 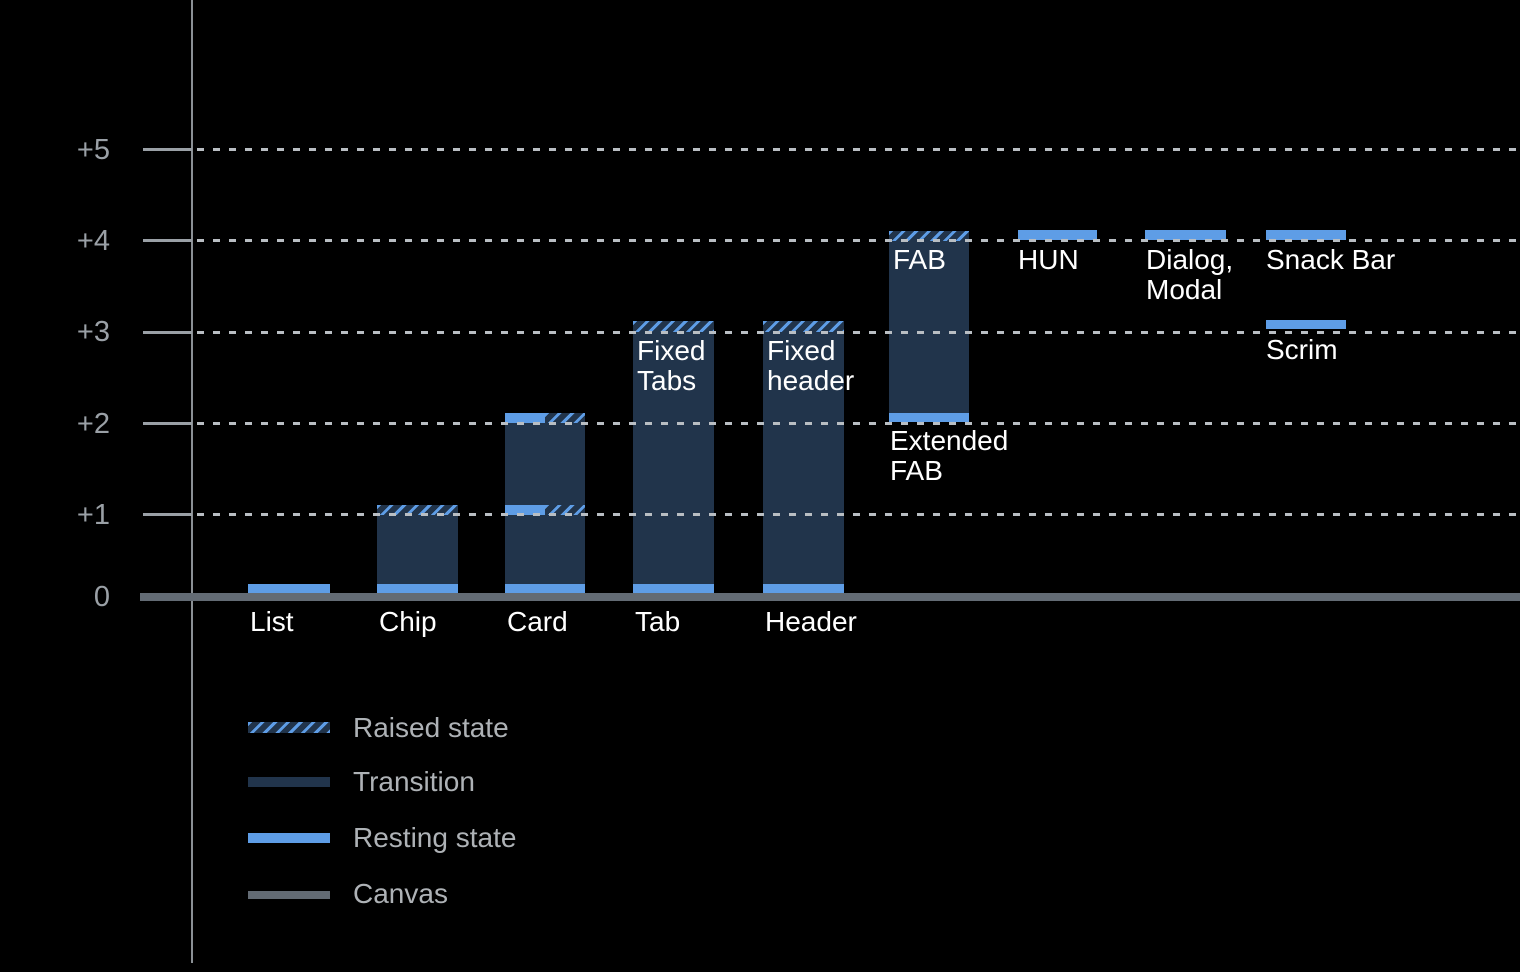 I want to click on legend-label-transition: Transition, so click(x=414, y=781).